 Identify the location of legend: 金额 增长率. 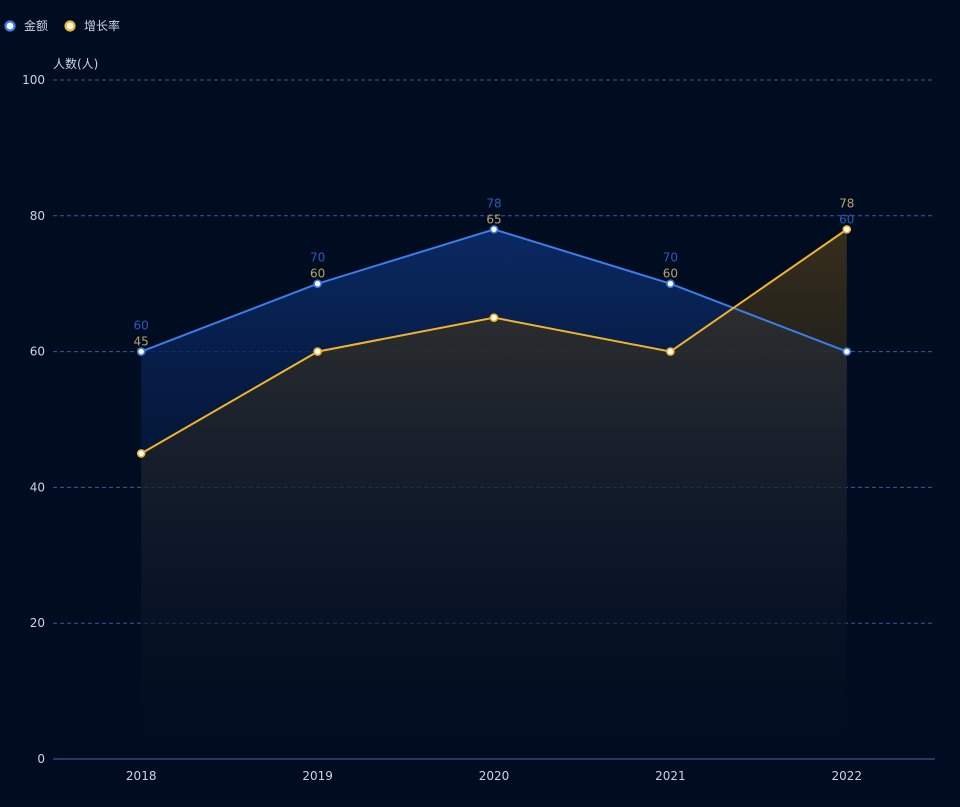
(62, 25).